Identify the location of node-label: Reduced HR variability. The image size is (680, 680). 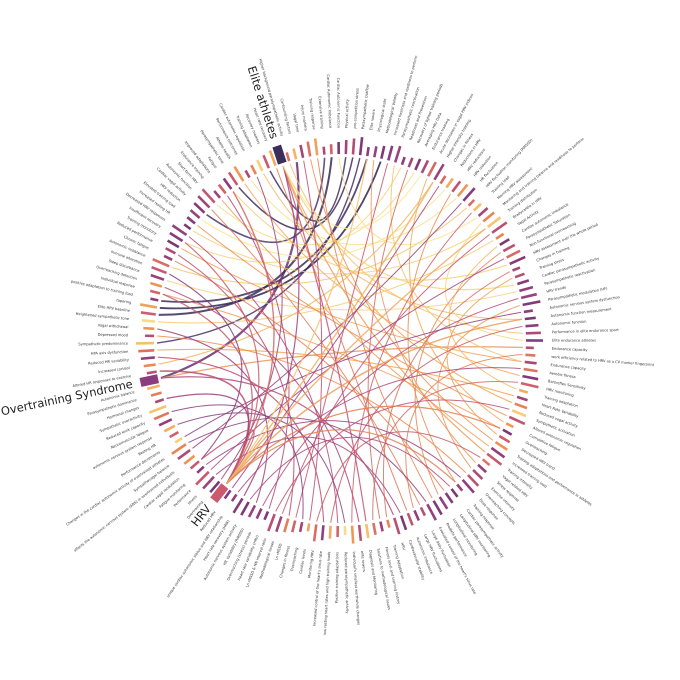
(109, 362).